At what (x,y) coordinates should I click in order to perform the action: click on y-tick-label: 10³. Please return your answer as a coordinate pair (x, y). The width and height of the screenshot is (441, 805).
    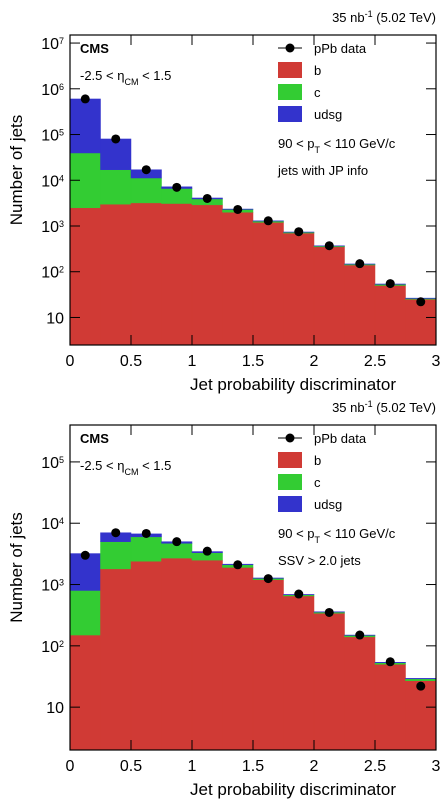
    Looking at the image, I should click on (52, 227).